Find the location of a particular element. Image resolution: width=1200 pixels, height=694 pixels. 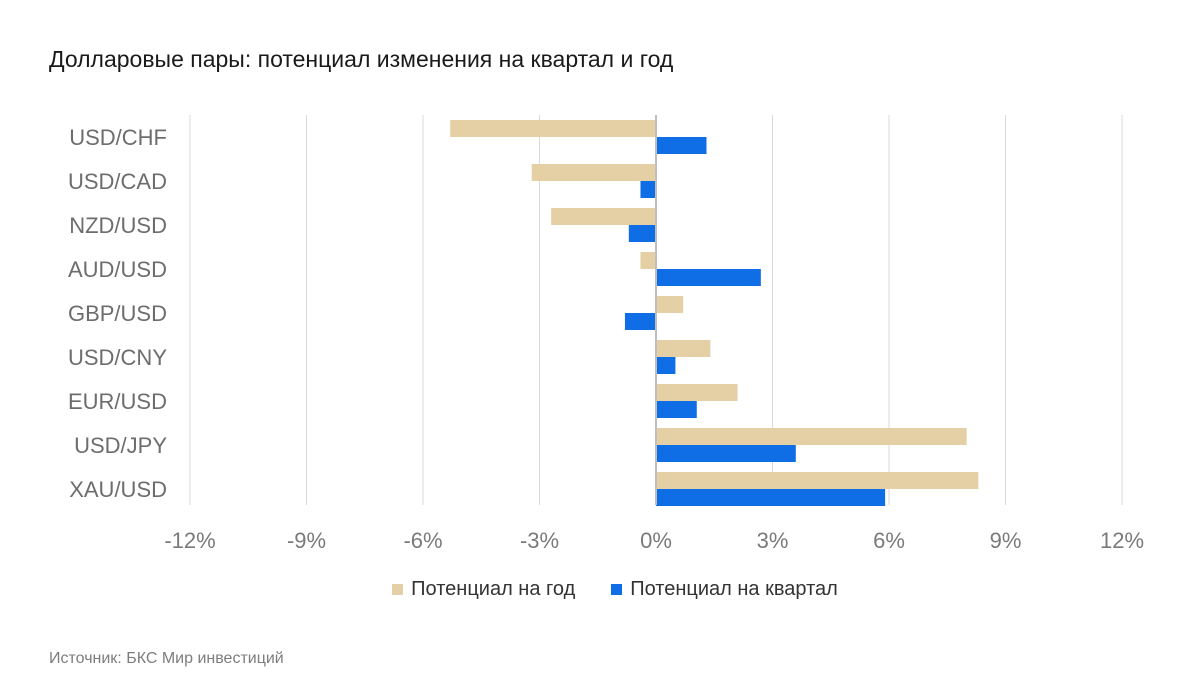

bar-year-usd-cny is located at coordinates (683, 348).